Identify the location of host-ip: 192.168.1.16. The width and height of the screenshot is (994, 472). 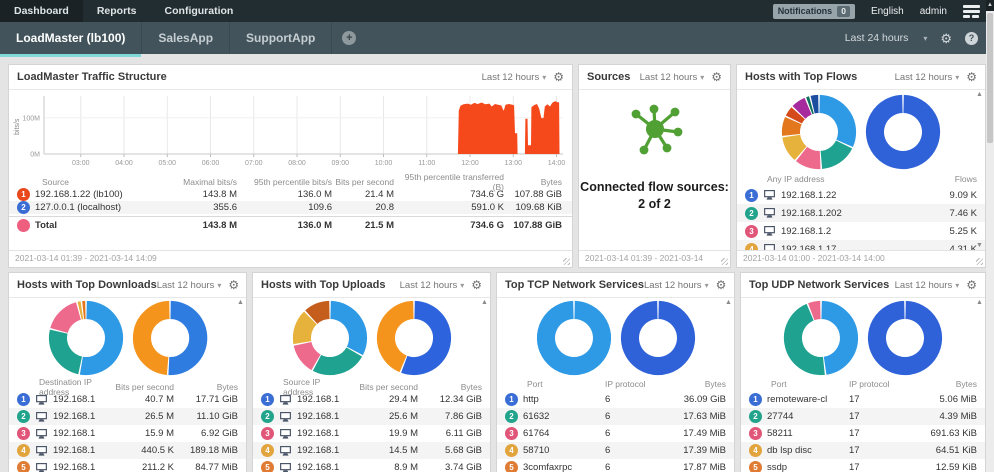
(318, 467).